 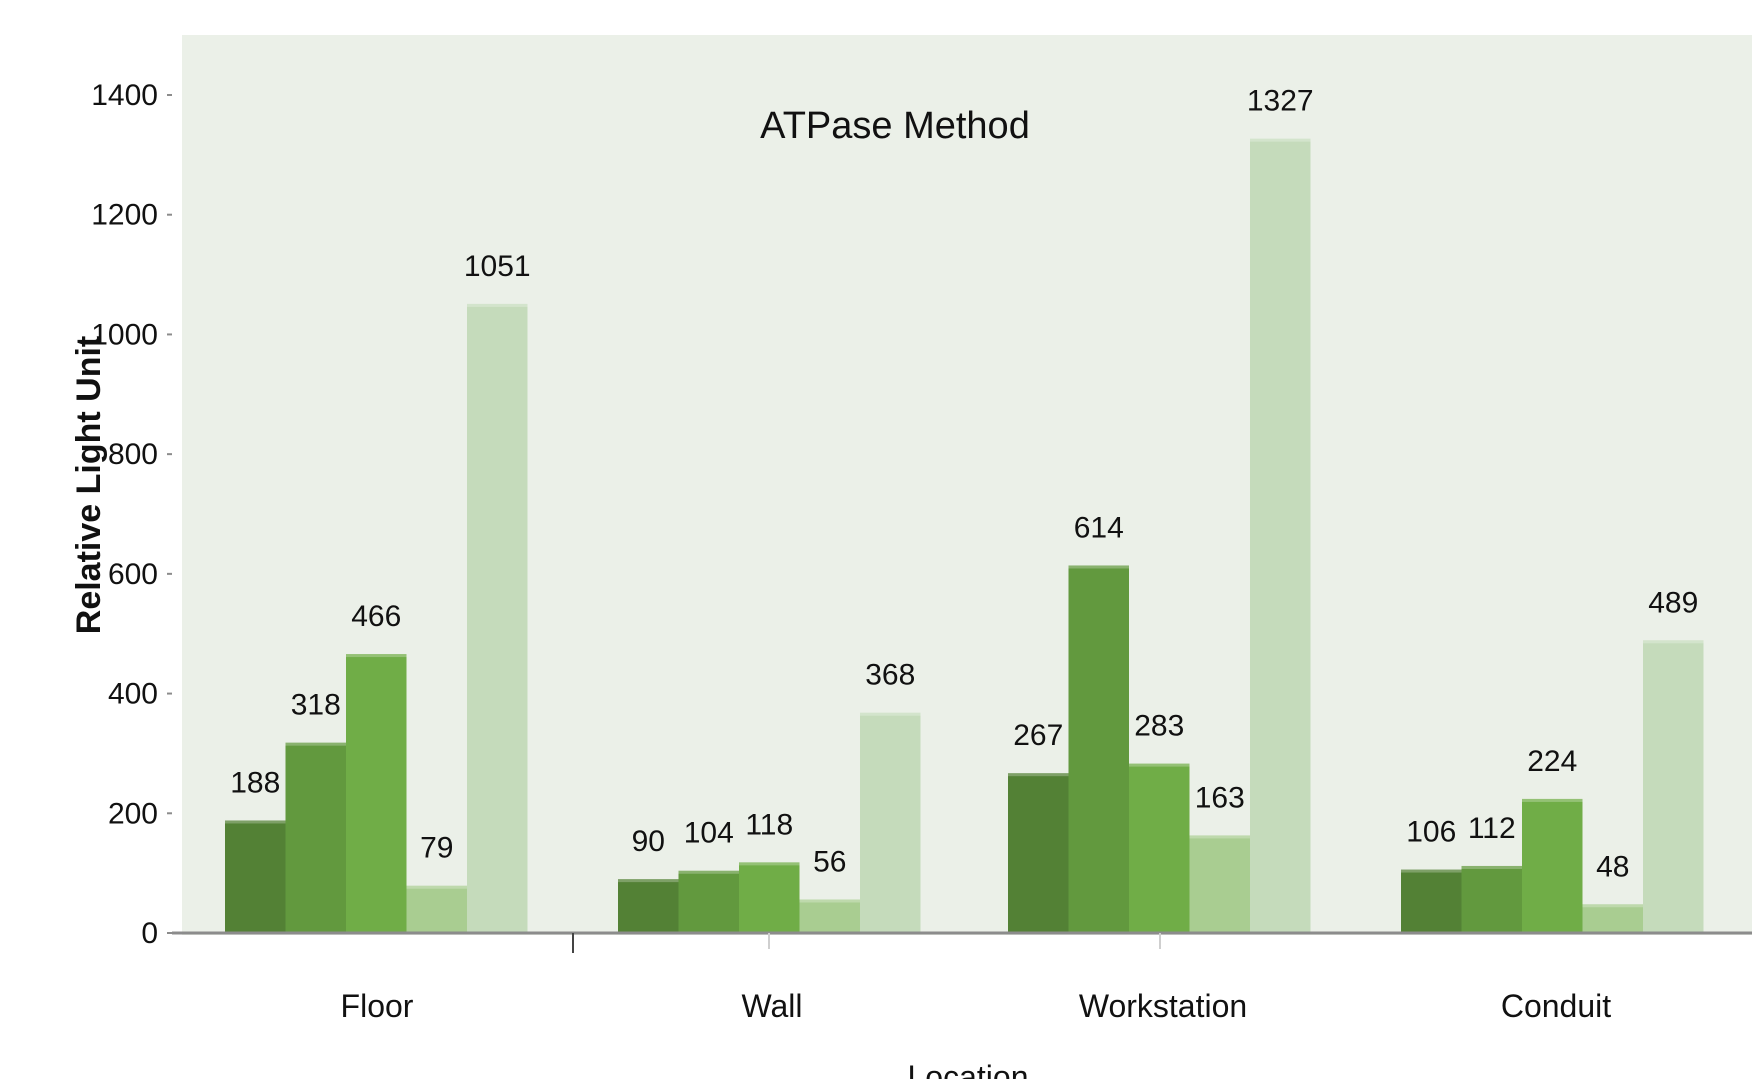 I want to click on data-label: 1327, so click(x=1280, y=101).